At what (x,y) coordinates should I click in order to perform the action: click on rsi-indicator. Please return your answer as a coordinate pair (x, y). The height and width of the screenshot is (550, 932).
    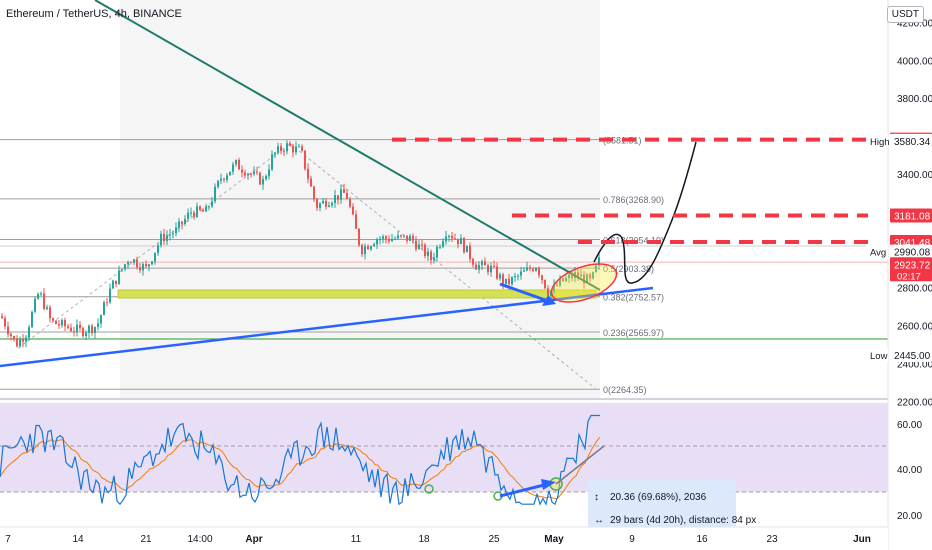
    Looking at the image, I should click on (302, 460).